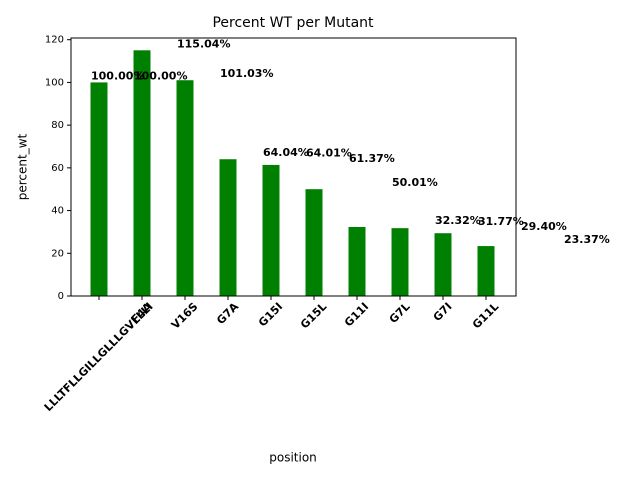  I want to click on y-tick-label: 40, so click(57, 211).